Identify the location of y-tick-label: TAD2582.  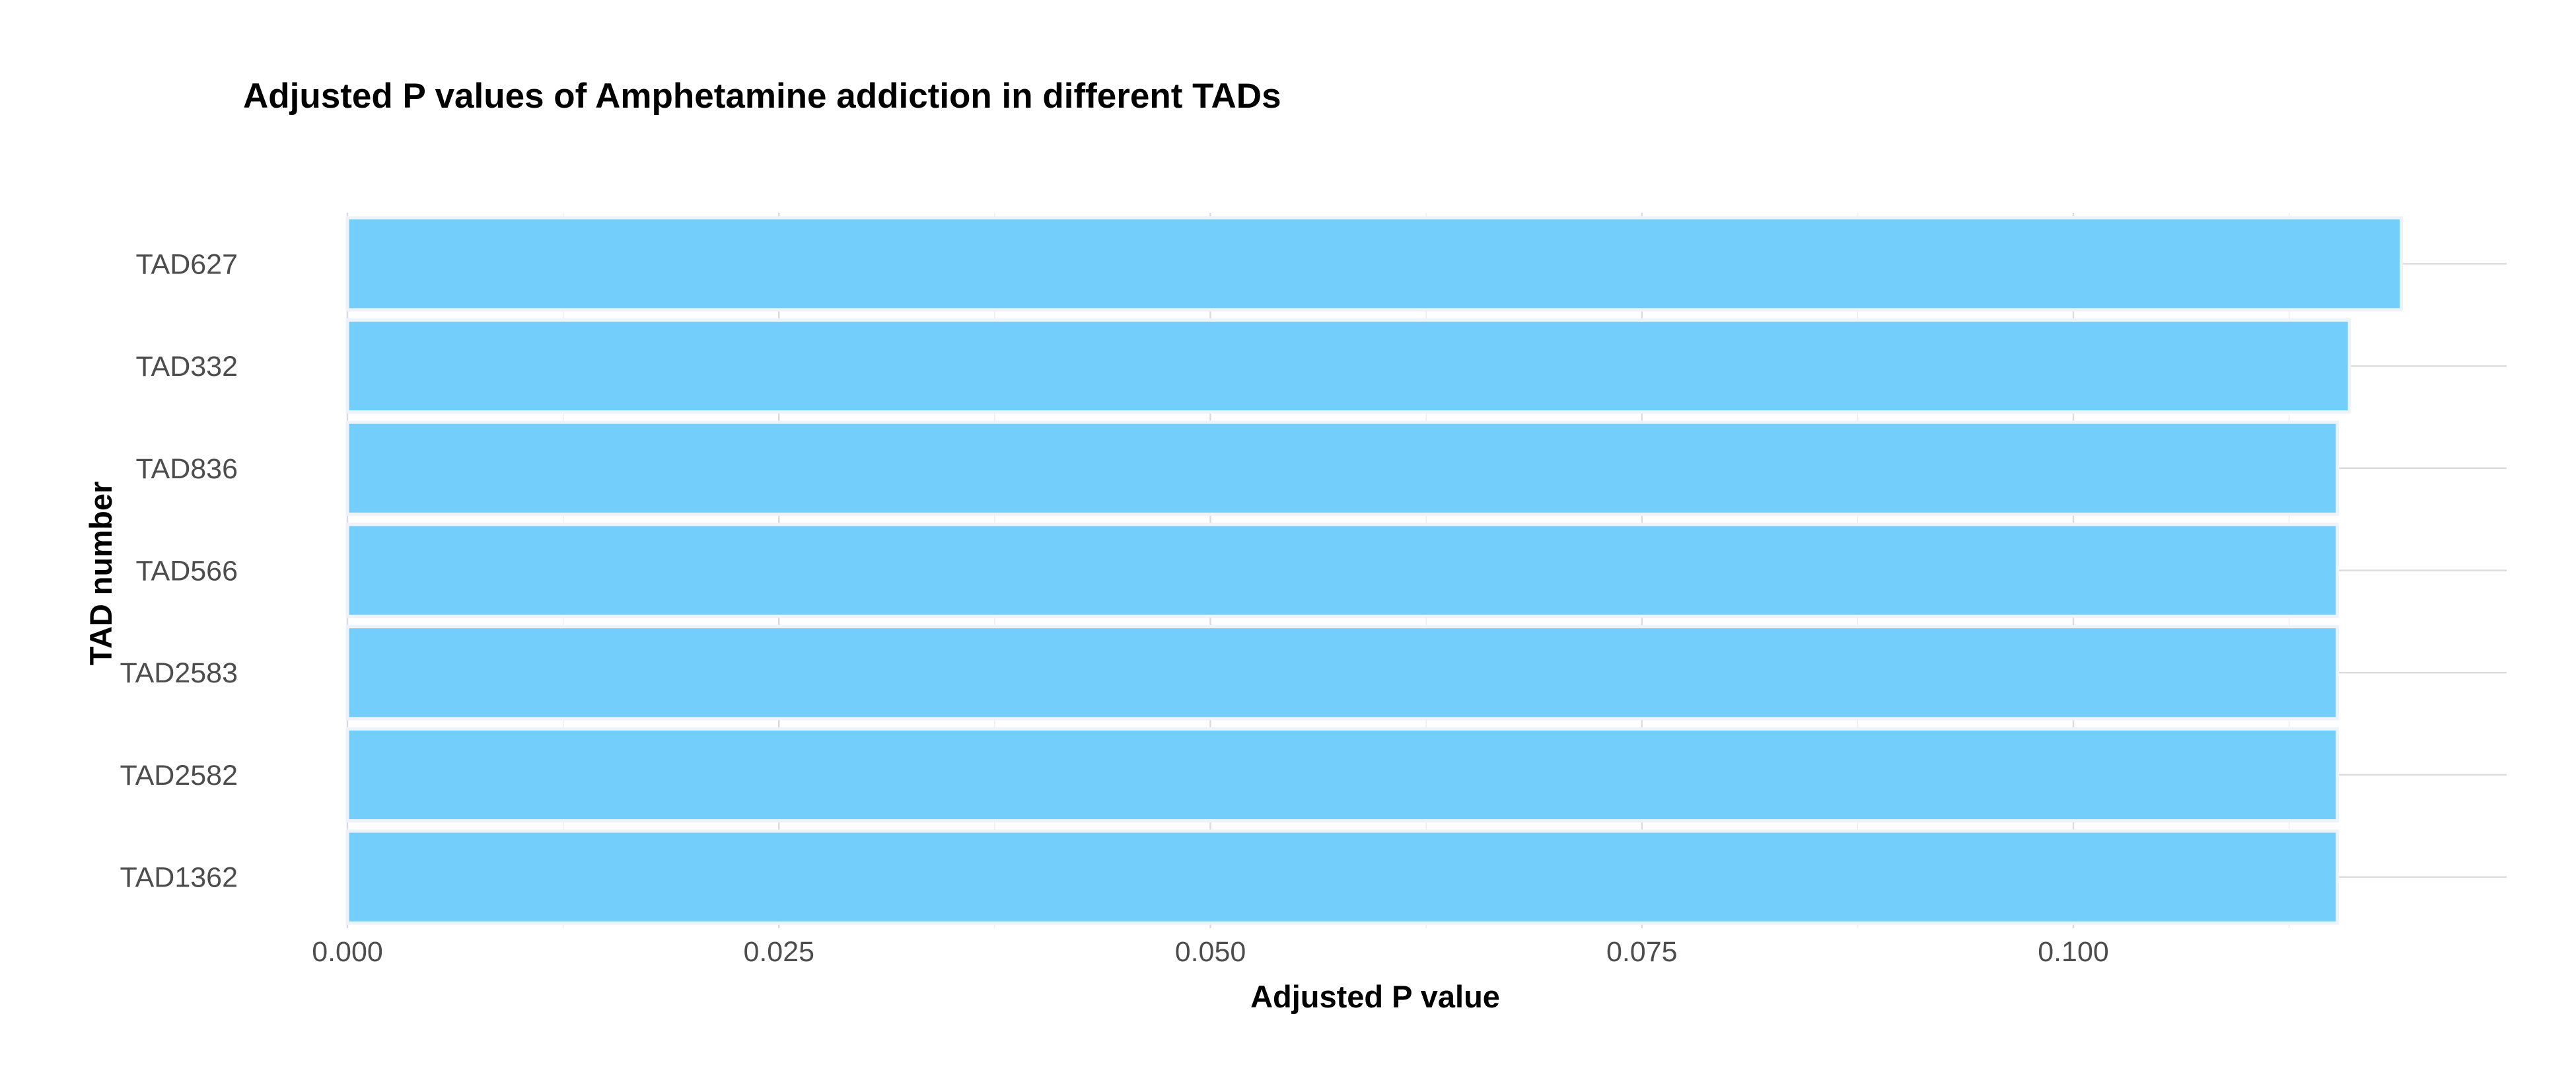
(179, 775).